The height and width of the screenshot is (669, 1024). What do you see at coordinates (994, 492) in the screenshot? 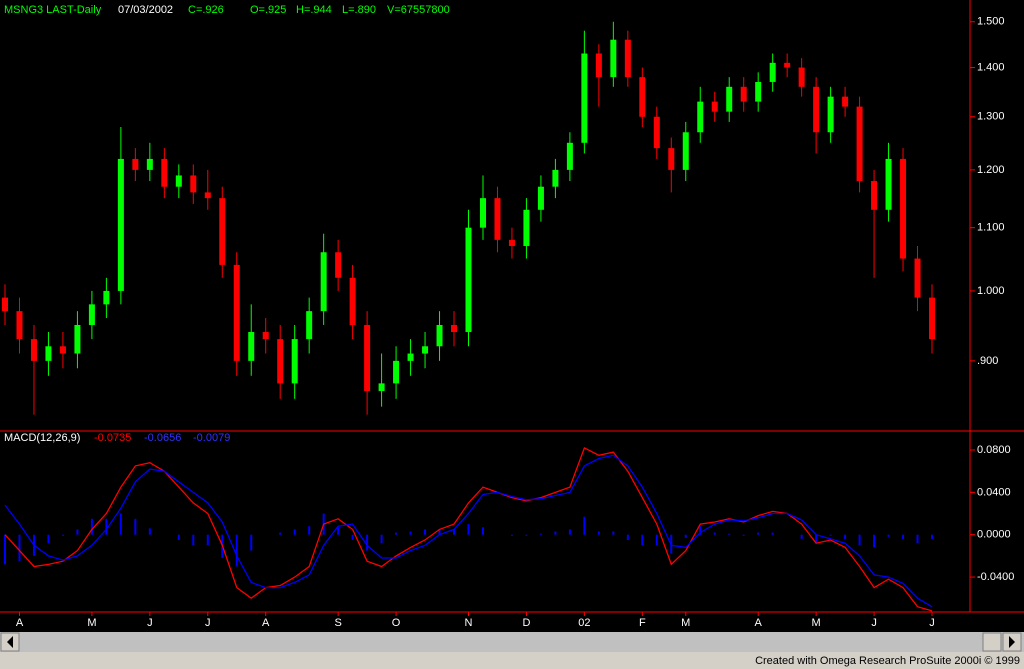
I see `y-tick-label: 0.0400` at bounding box center [994, 492].